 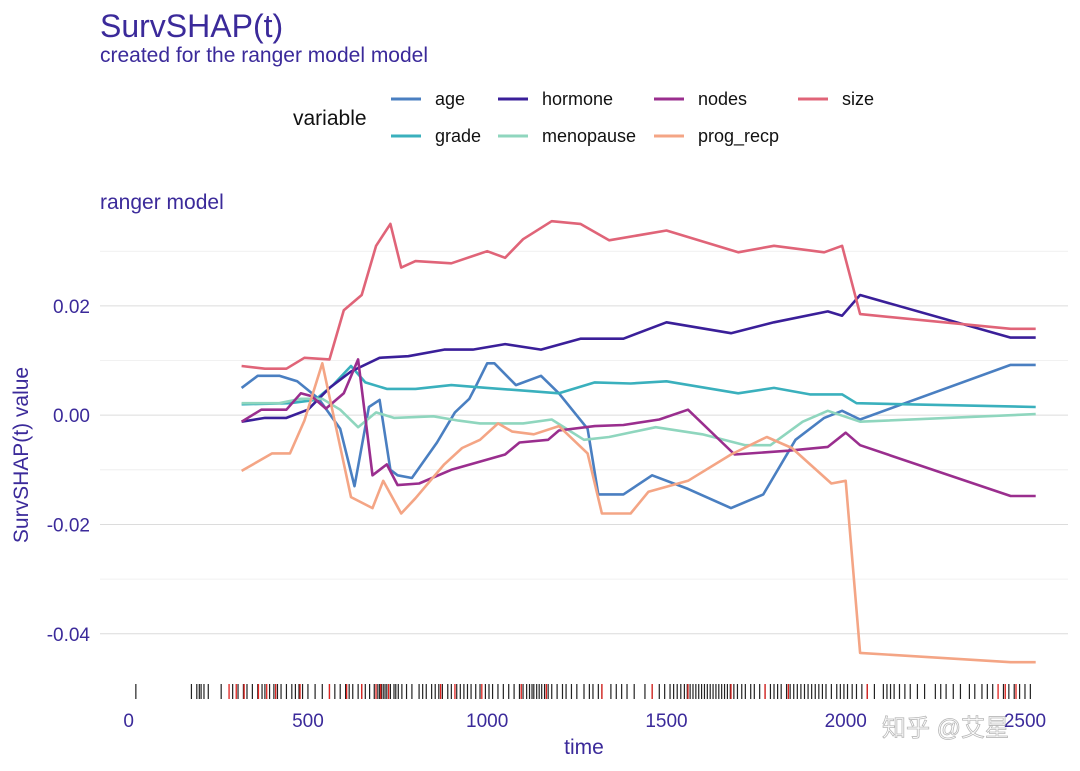 I want to click on y-axis: -0.04 -0.02 0.00 0.02, so click(x=69, y=471).